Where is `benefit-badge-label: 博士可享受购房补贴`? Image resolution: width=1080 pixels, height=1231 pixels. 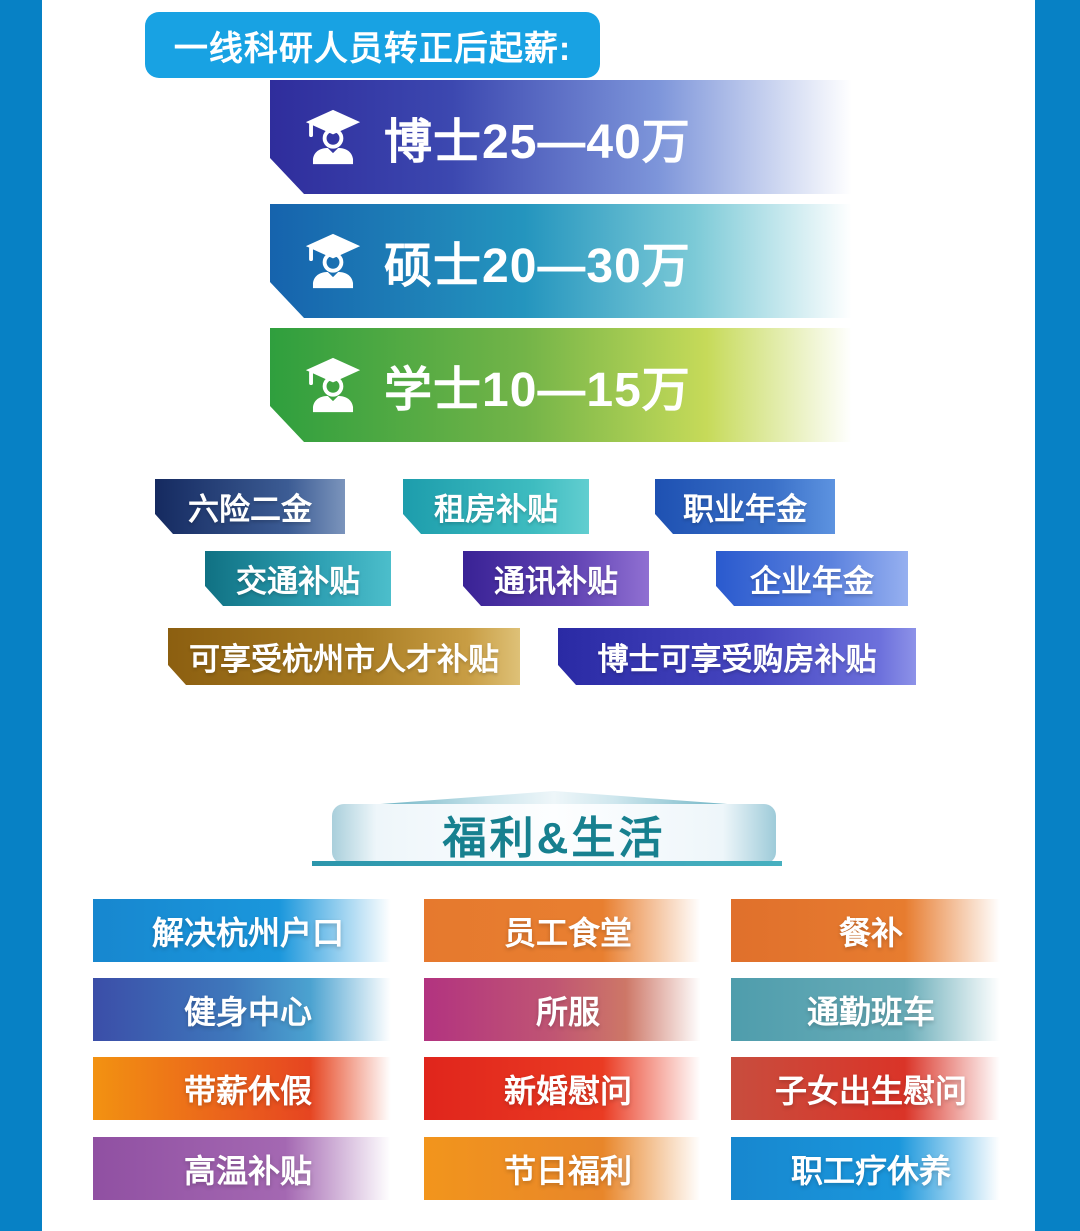
benefit-badge-label: 博士可享受购房补贴 is located at coordinates (737, 659).